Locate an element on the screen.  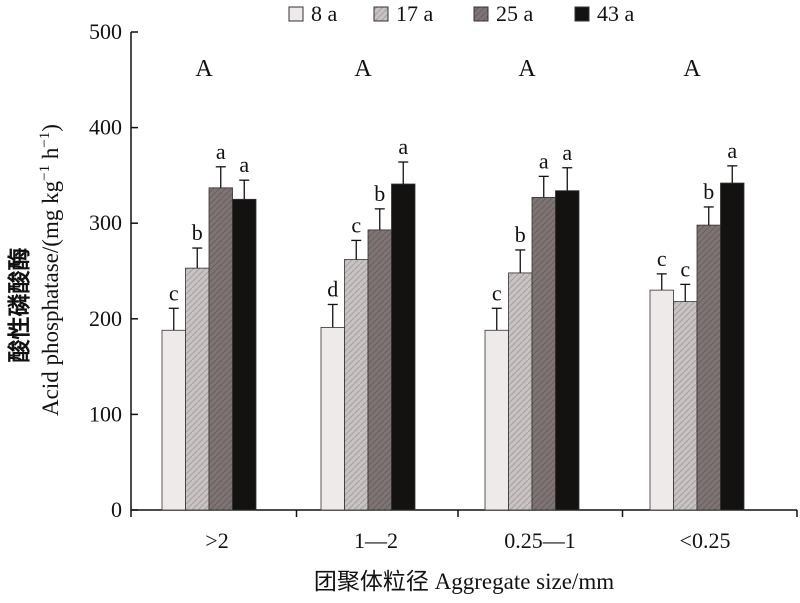
y-axis-label-cn: 酸性磷酸酶 is located at coordinates (19, 305).